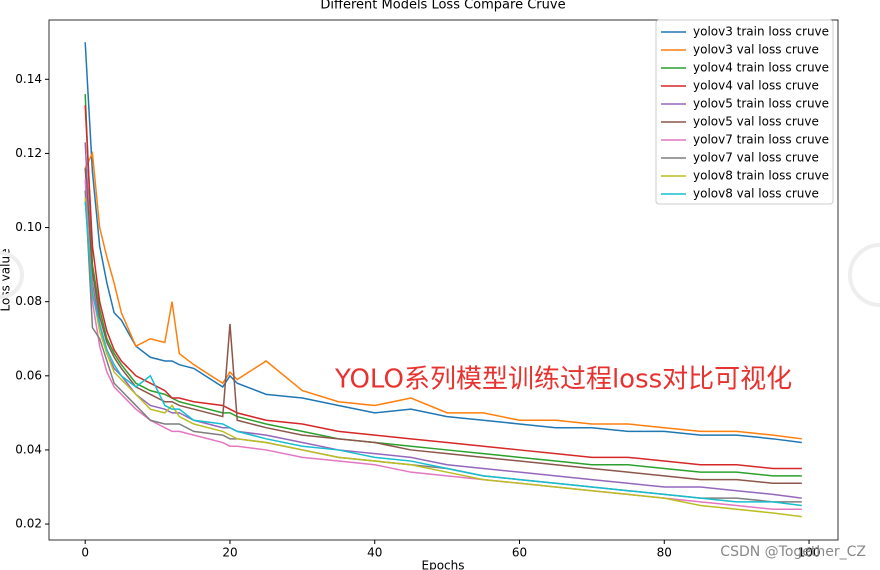  What do you see at coordinates (28, 449) in the screenshot?
I see `y-tick-label: 0.04` at bounding box center [28, 449].